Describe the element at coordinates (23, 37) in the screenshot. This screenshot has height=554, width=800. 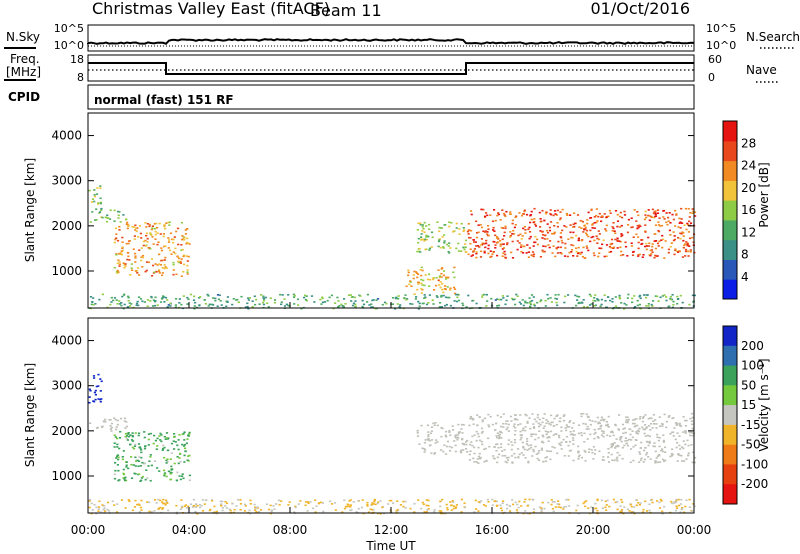
I see `noise-left-label: N.Sky` at that location.